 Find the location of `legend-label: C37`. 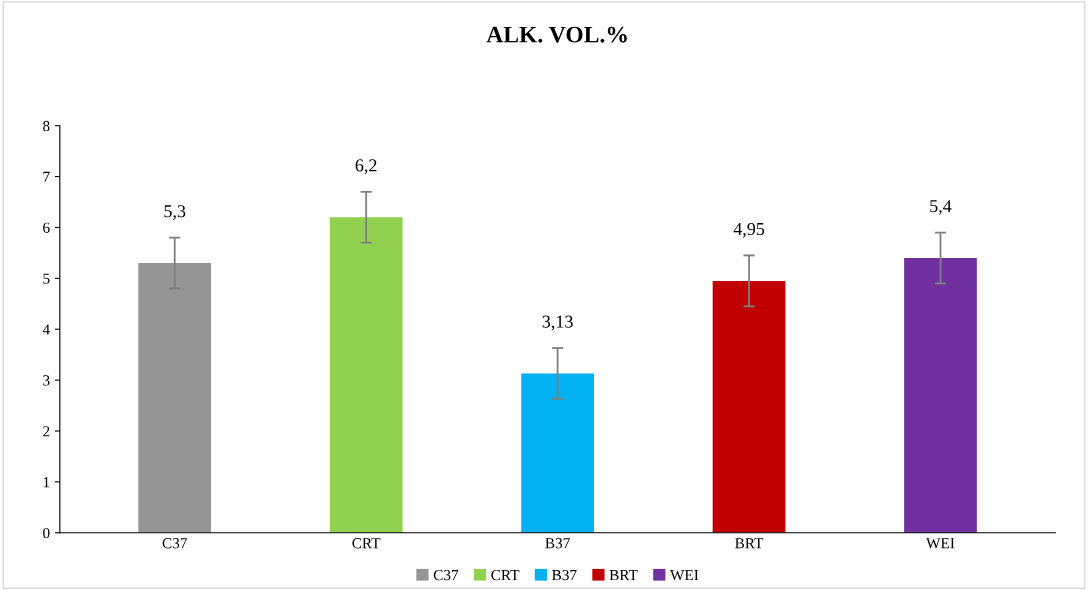

legend-label: C37 is located at coordinates (446, 575).